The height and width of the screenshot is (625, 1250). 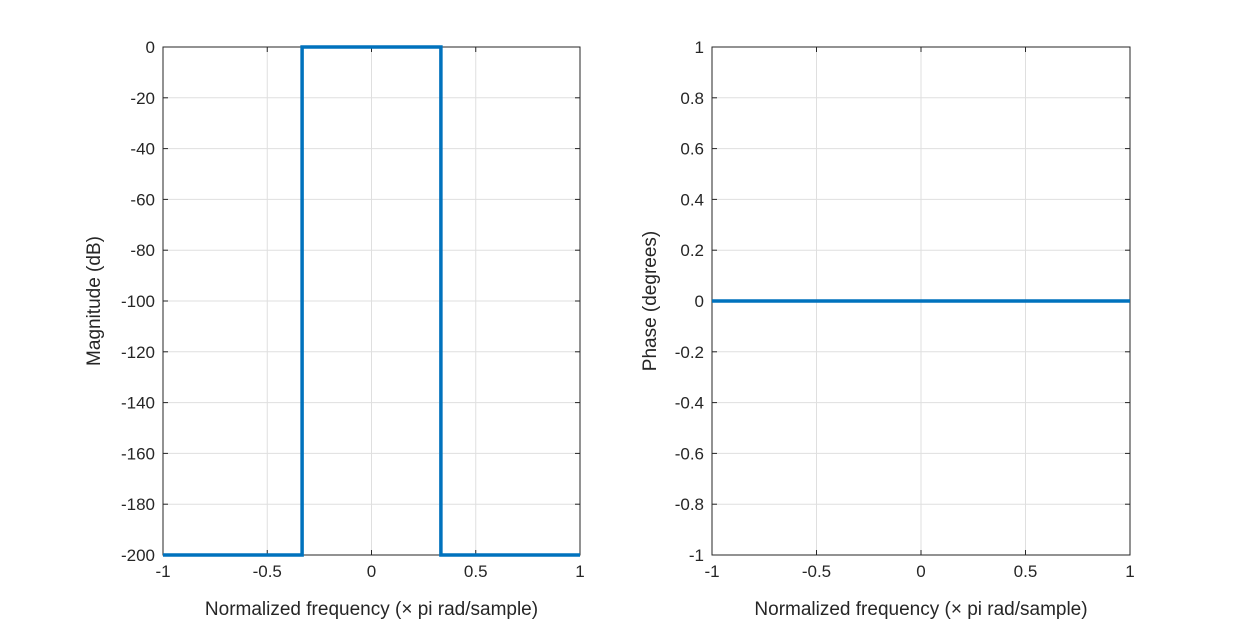 I want to click on phase-y-tick-label-9: -0.8, so click(x=689, y=504).